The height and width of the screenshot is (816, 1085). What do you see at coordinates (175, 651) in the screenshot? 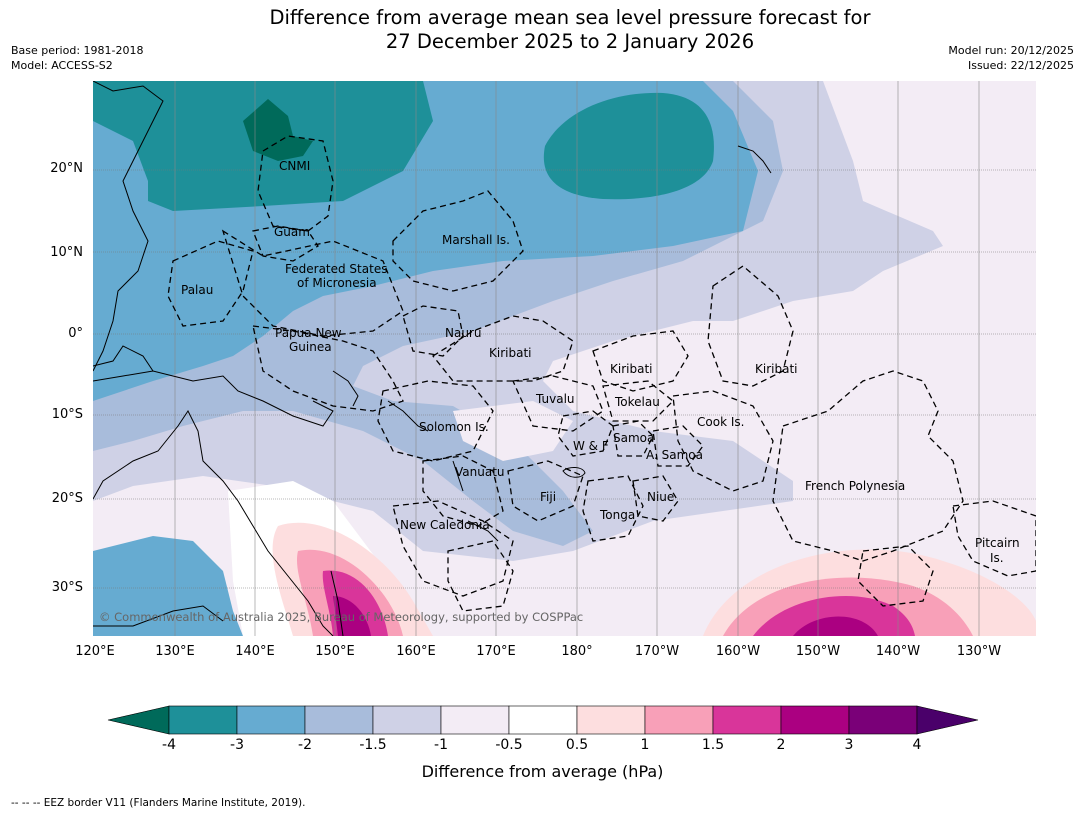
I see `lon-tick-130E: 130°E` at bounding box center [175, 651].